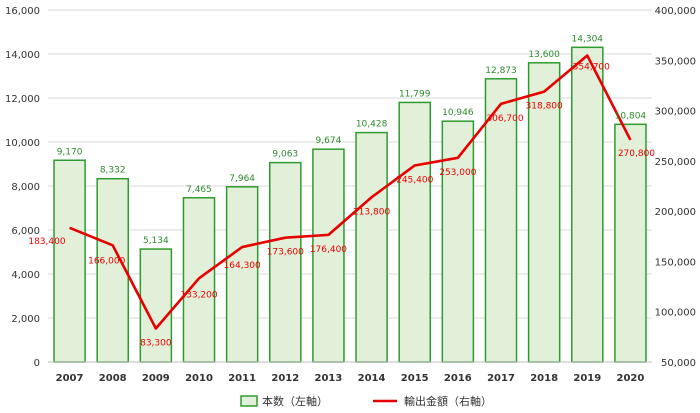  I want to click on line-data-label: 176,400, so click(328, 250).